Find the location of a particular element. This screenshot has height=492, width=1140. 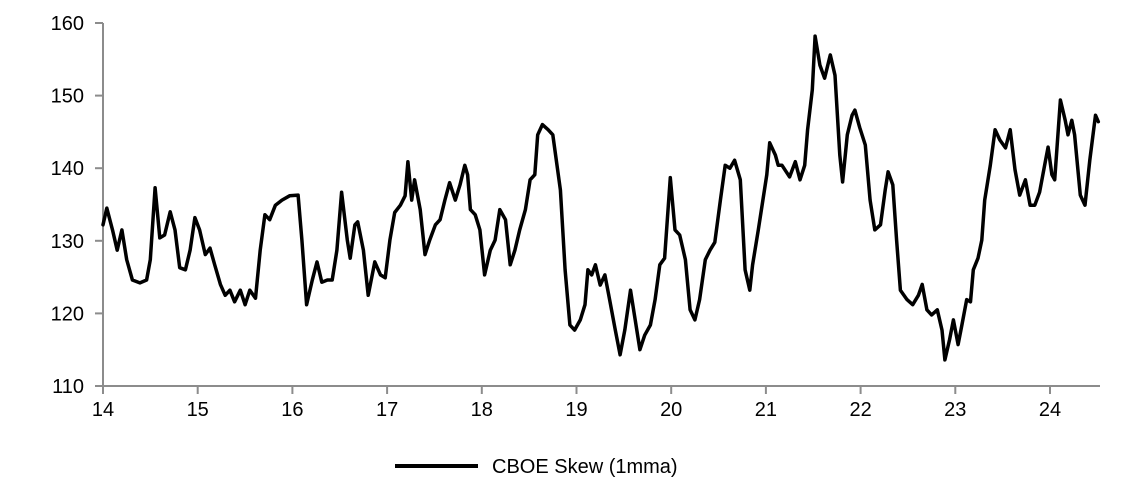

x-tick-label: 19 is located at coordinates (576, 410).